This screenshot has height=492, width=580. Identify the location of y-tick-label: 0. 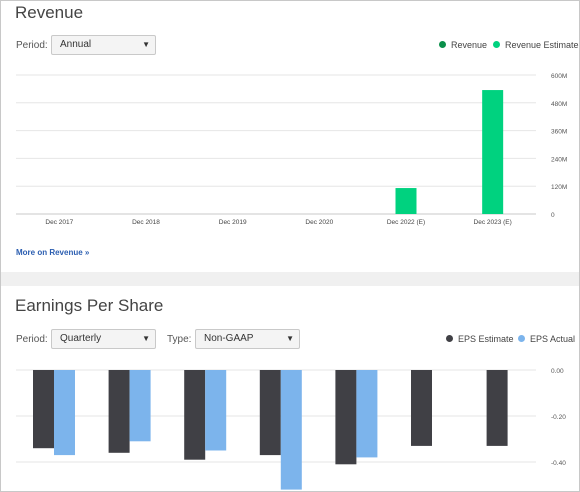
(553, 215).